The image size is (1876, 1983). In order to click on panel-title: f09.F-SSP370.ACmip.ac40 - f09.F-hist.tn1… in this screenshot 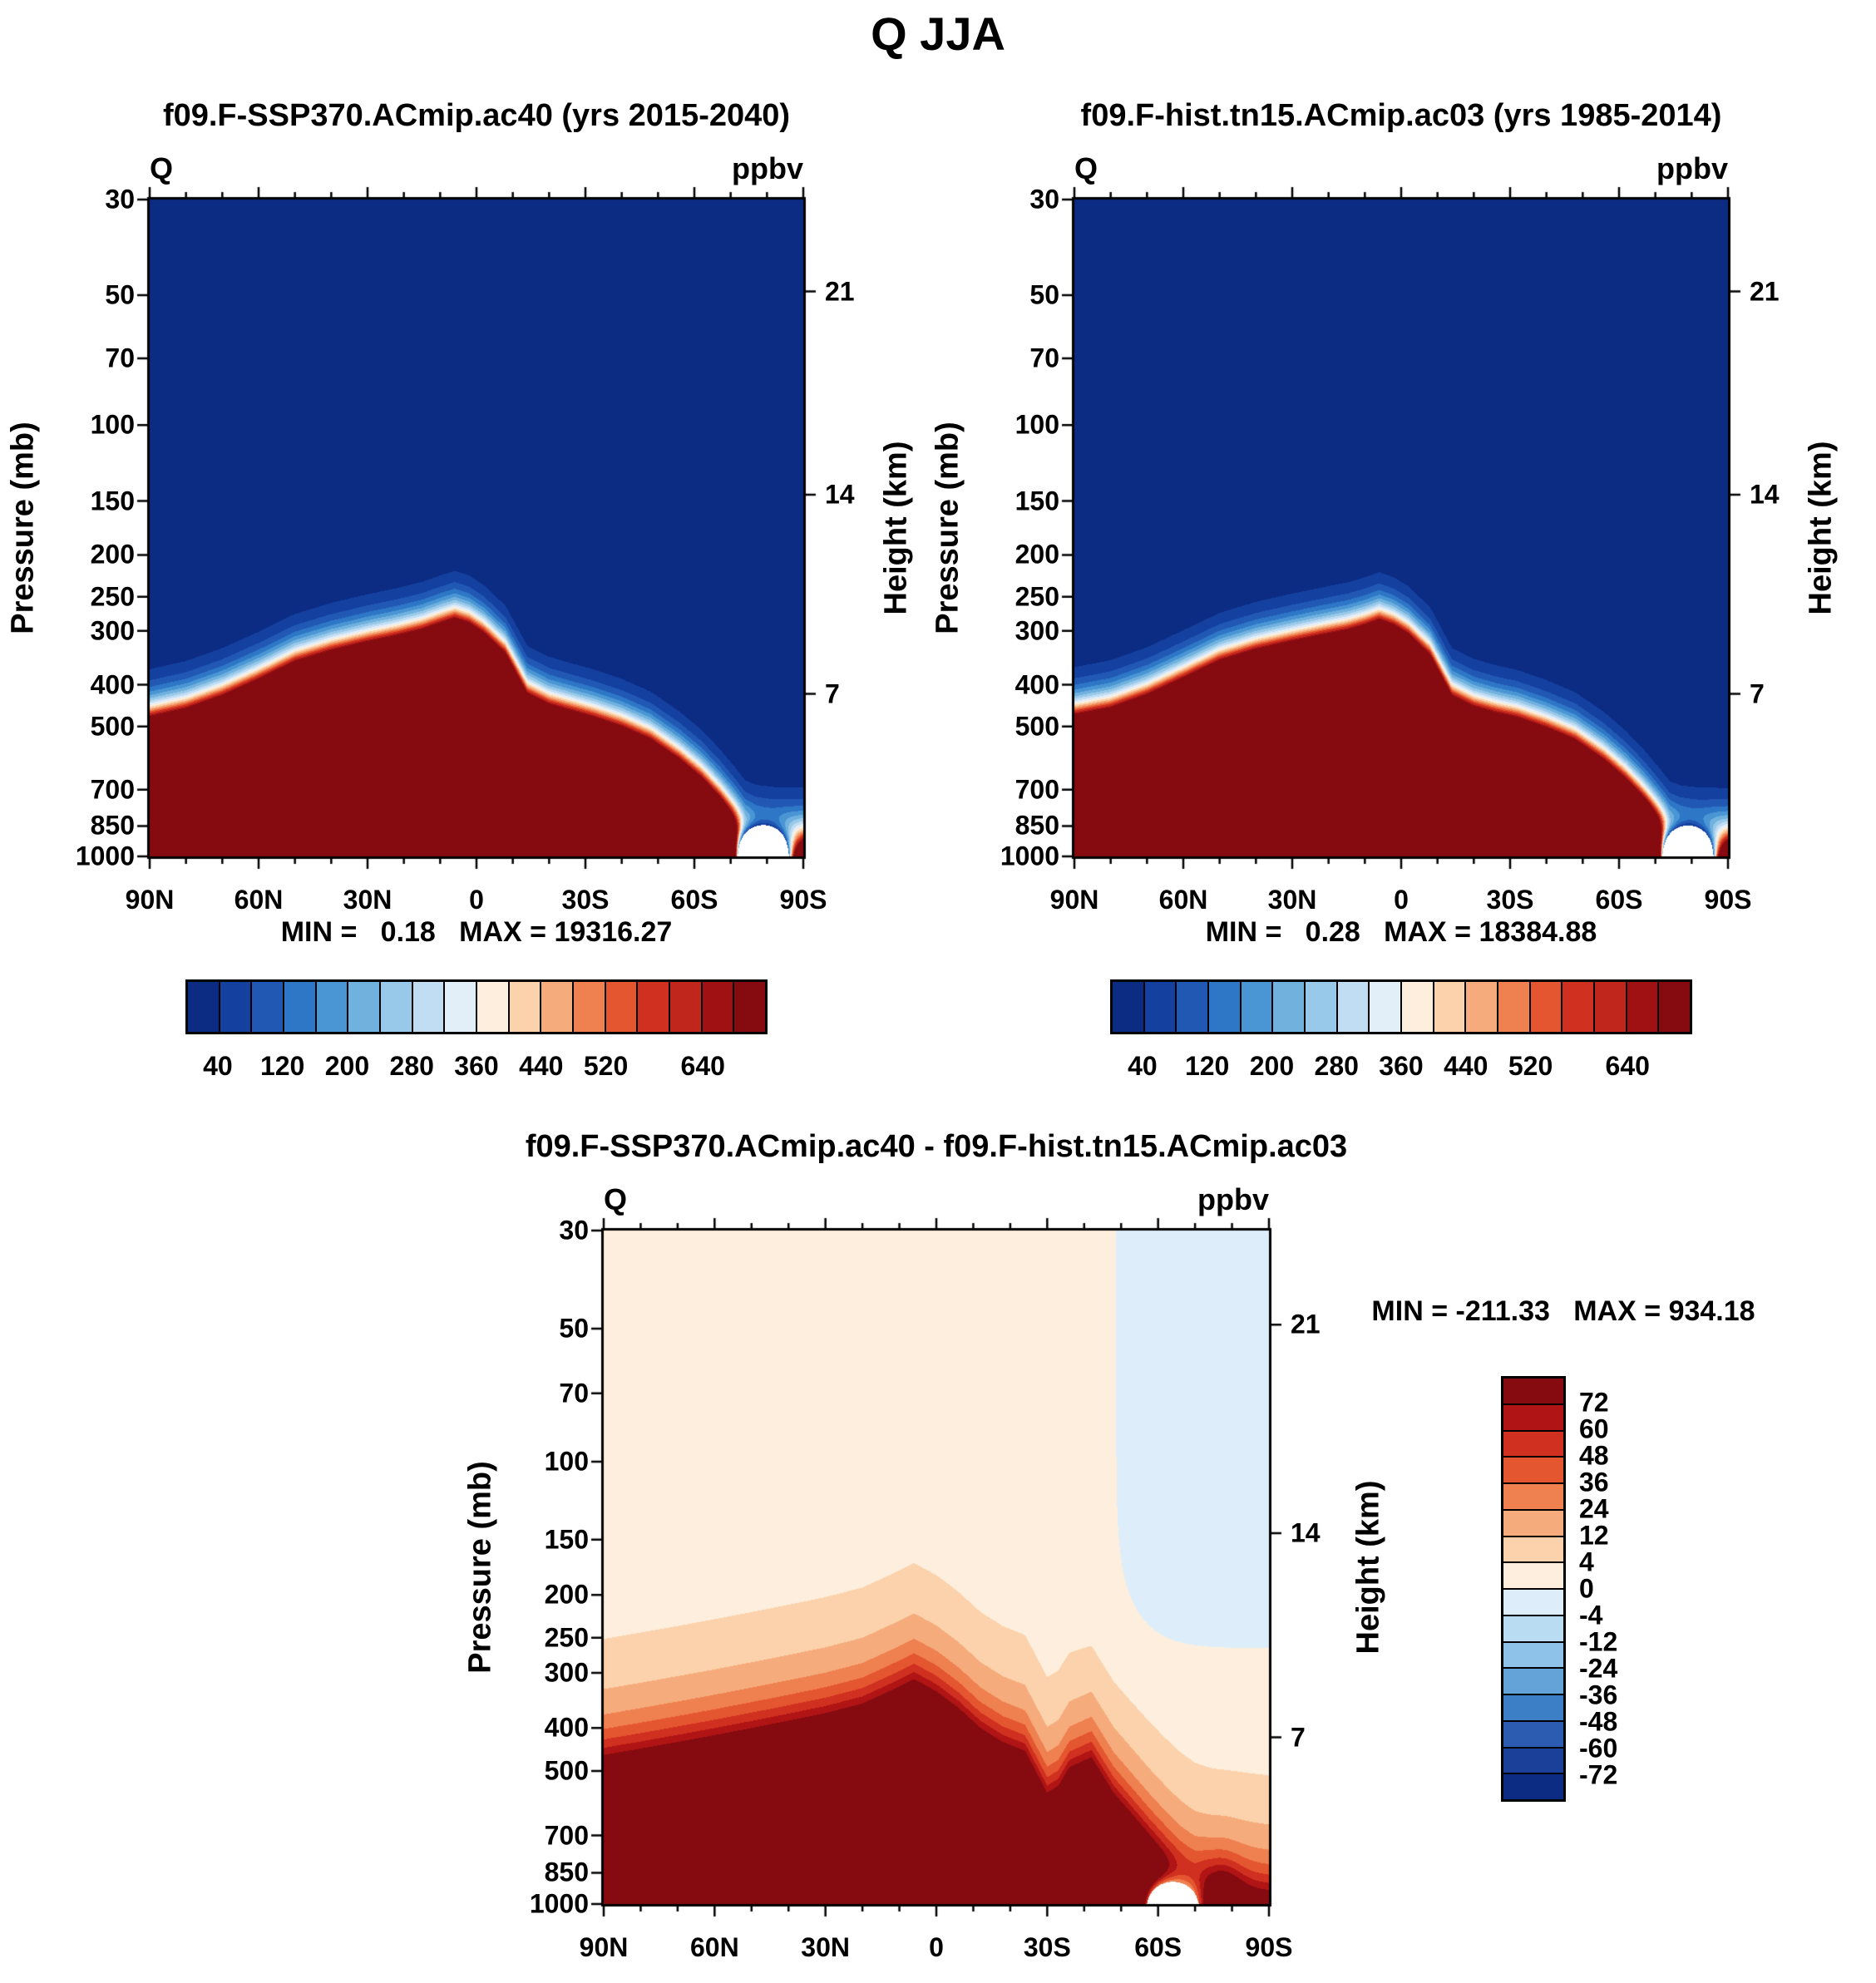, I will do `click(937, 1146)`.